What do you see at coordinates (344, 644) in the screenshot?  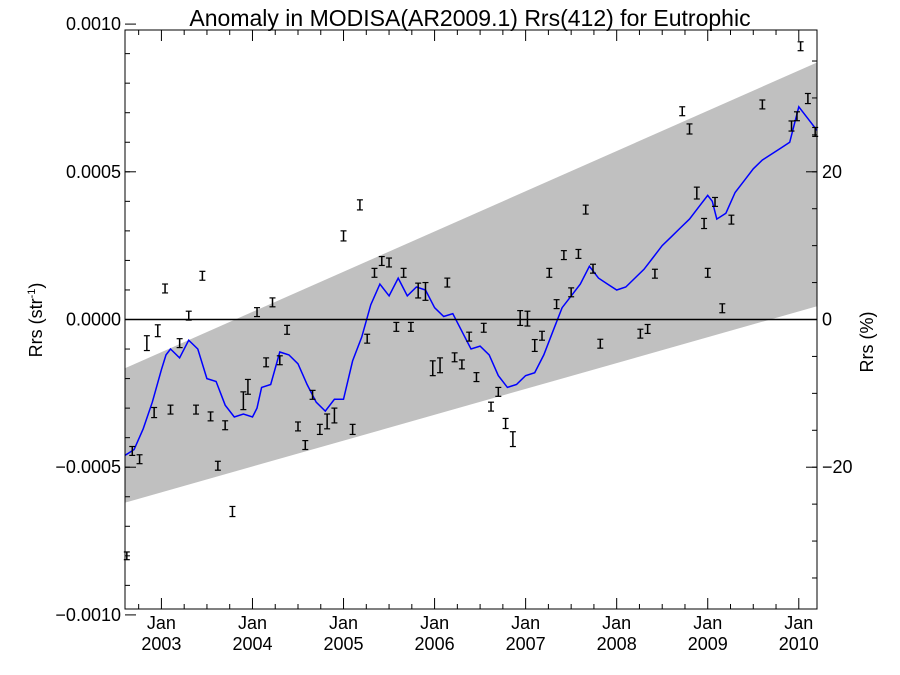 I see `x-tick-year-label: 2005` at bounding box center [344, 644].